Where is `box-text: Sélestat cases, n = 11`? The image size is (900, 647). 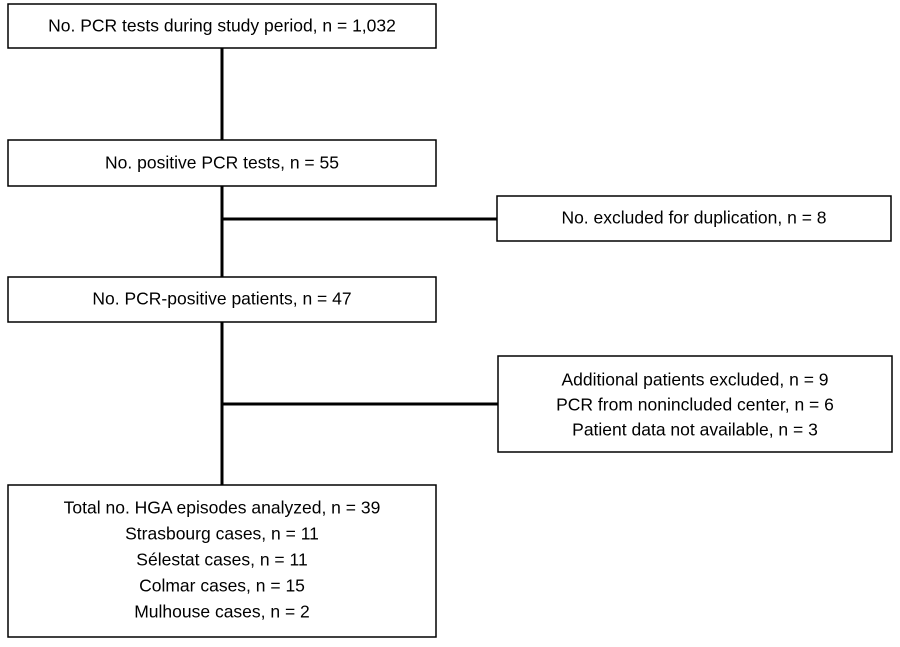
box-text: Sélestat cases, n = 11 is located at coordinates (221, 560).